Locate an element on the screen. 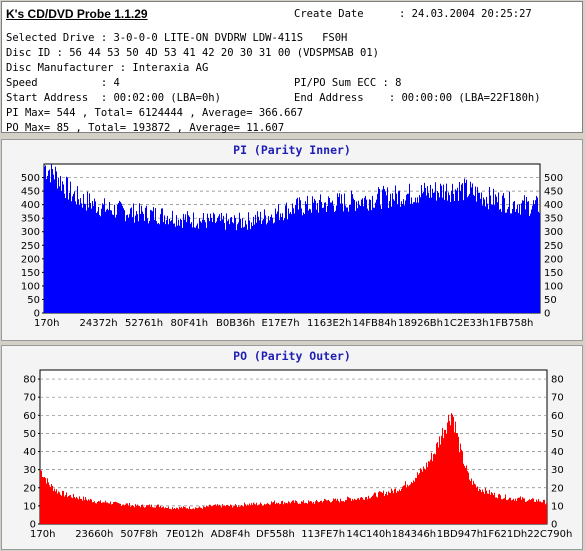 The image size is (585, 551). pi-ytick-left: 400 is located at coordinates (30, 205).